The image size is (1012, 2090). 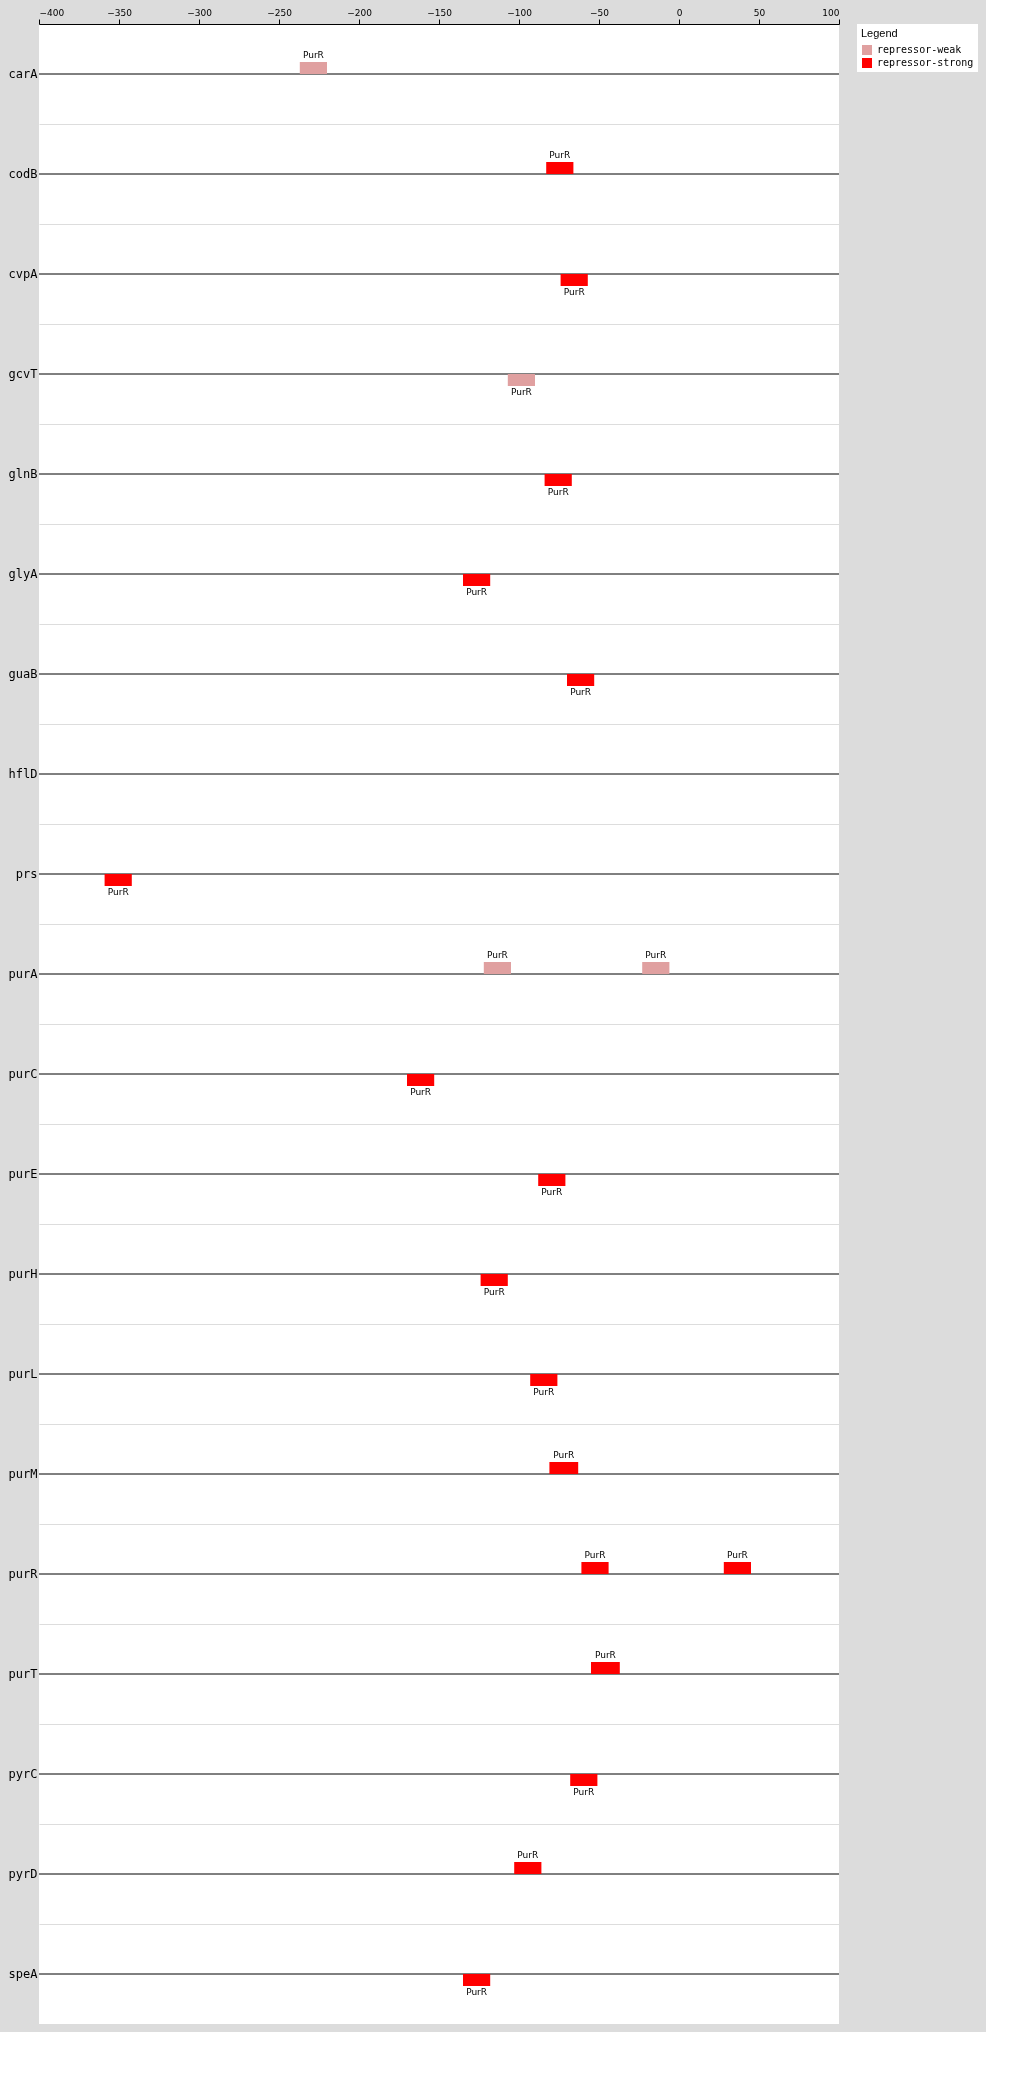 I want to click on x-tick-label: −350, so click(x=120, y=12).